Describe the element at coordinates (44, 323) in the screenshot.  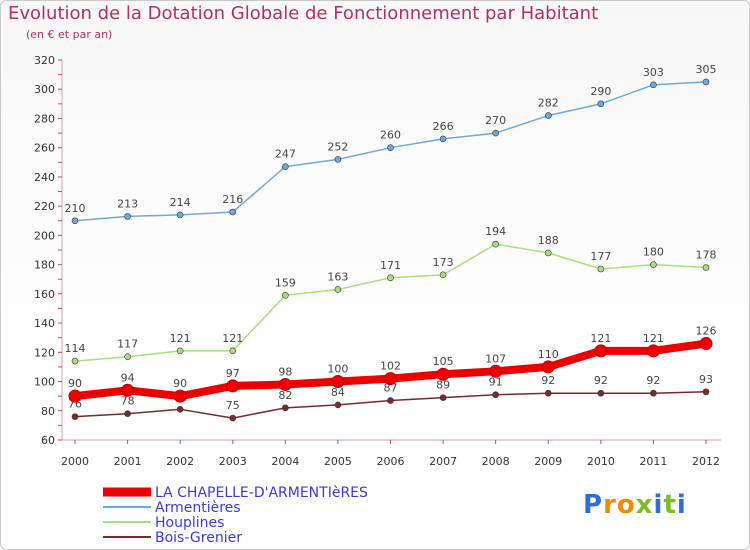
I see `y-tick-label: 140` at that location.